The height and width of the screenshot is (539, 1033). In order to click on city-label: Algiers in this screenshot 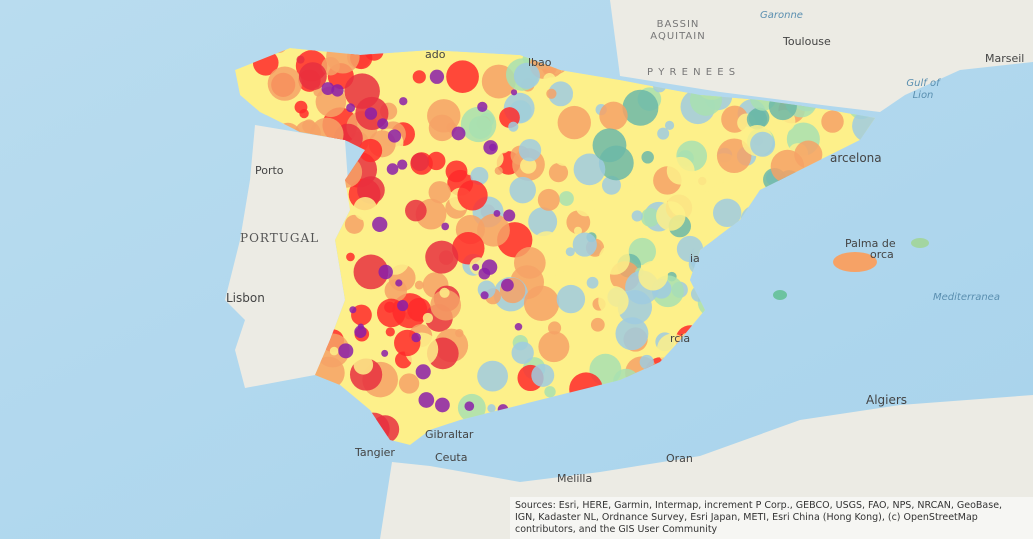, I will do `click(886, 400)`.